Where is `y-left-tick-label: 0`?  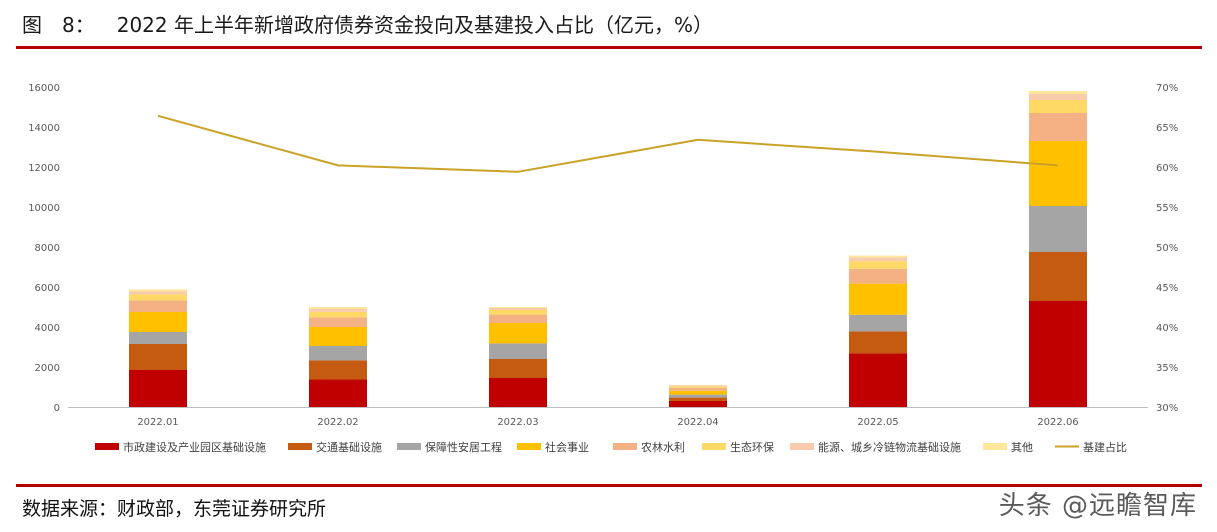 y-left-tick-label: 0 is located at coordinates (57, 408).